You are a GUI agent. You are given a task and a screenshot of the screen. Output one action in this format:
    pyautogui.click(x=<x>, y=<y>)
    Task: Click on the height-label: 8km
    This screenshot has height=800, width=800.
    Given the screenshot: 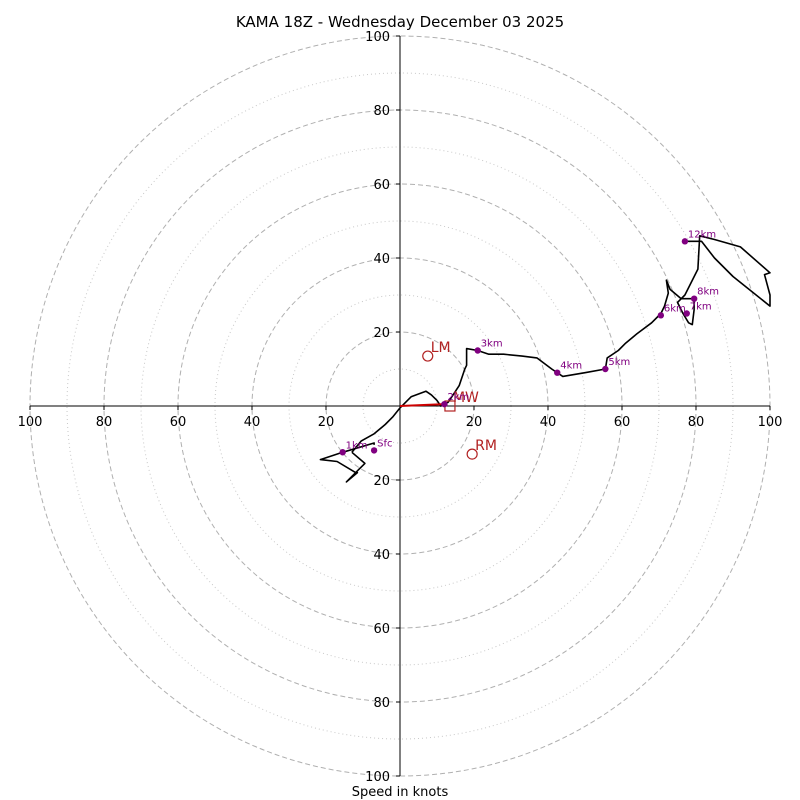 What is the action you would take?
    pyautogui.click(x=708, y=292)
    